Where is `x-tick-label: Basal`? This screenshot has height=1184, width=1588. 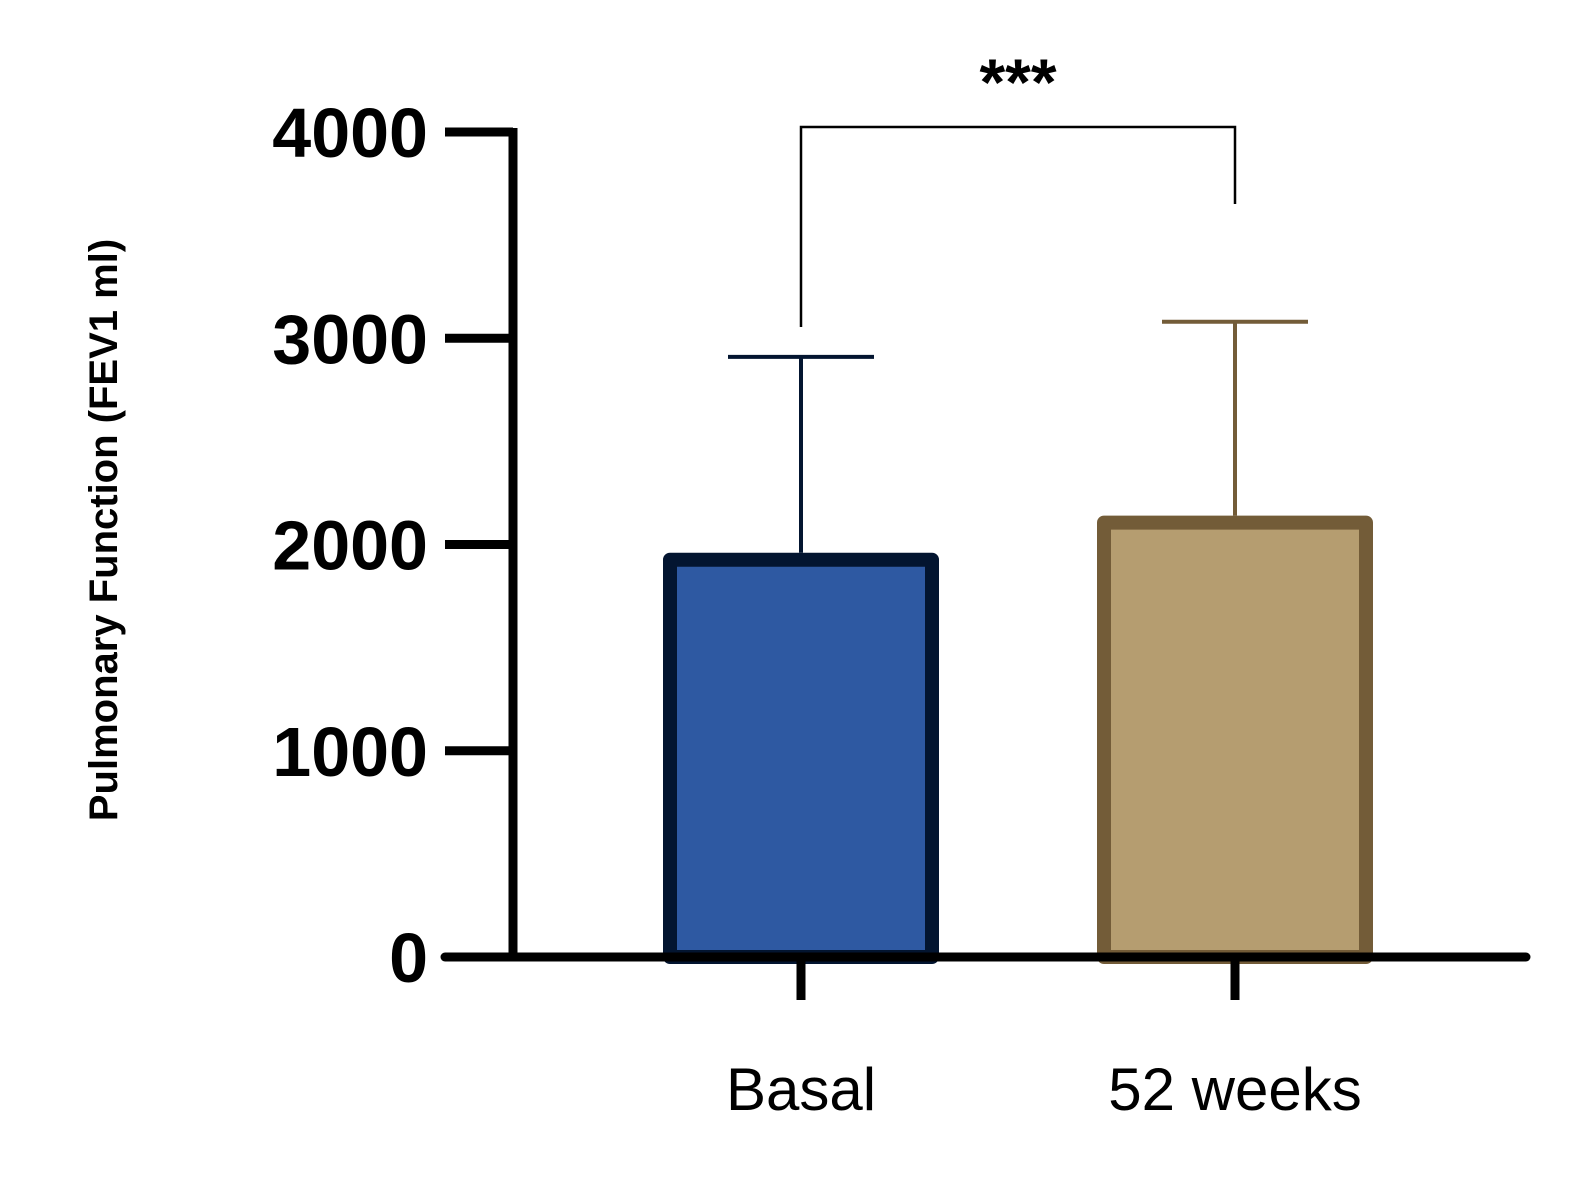
x-tick-label: Basal is located at coordinates (801, 1089).